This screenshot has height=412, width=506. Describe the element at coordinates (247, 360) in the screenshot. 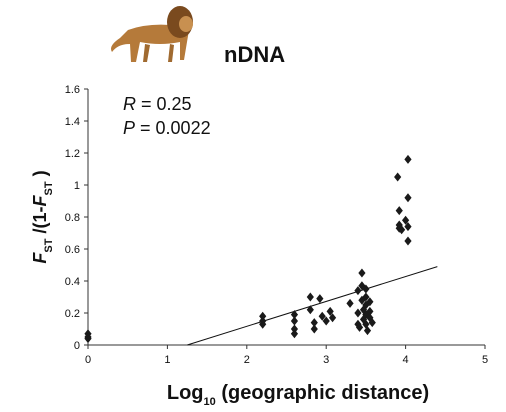

I see `x-tick-label: 2` at that location.